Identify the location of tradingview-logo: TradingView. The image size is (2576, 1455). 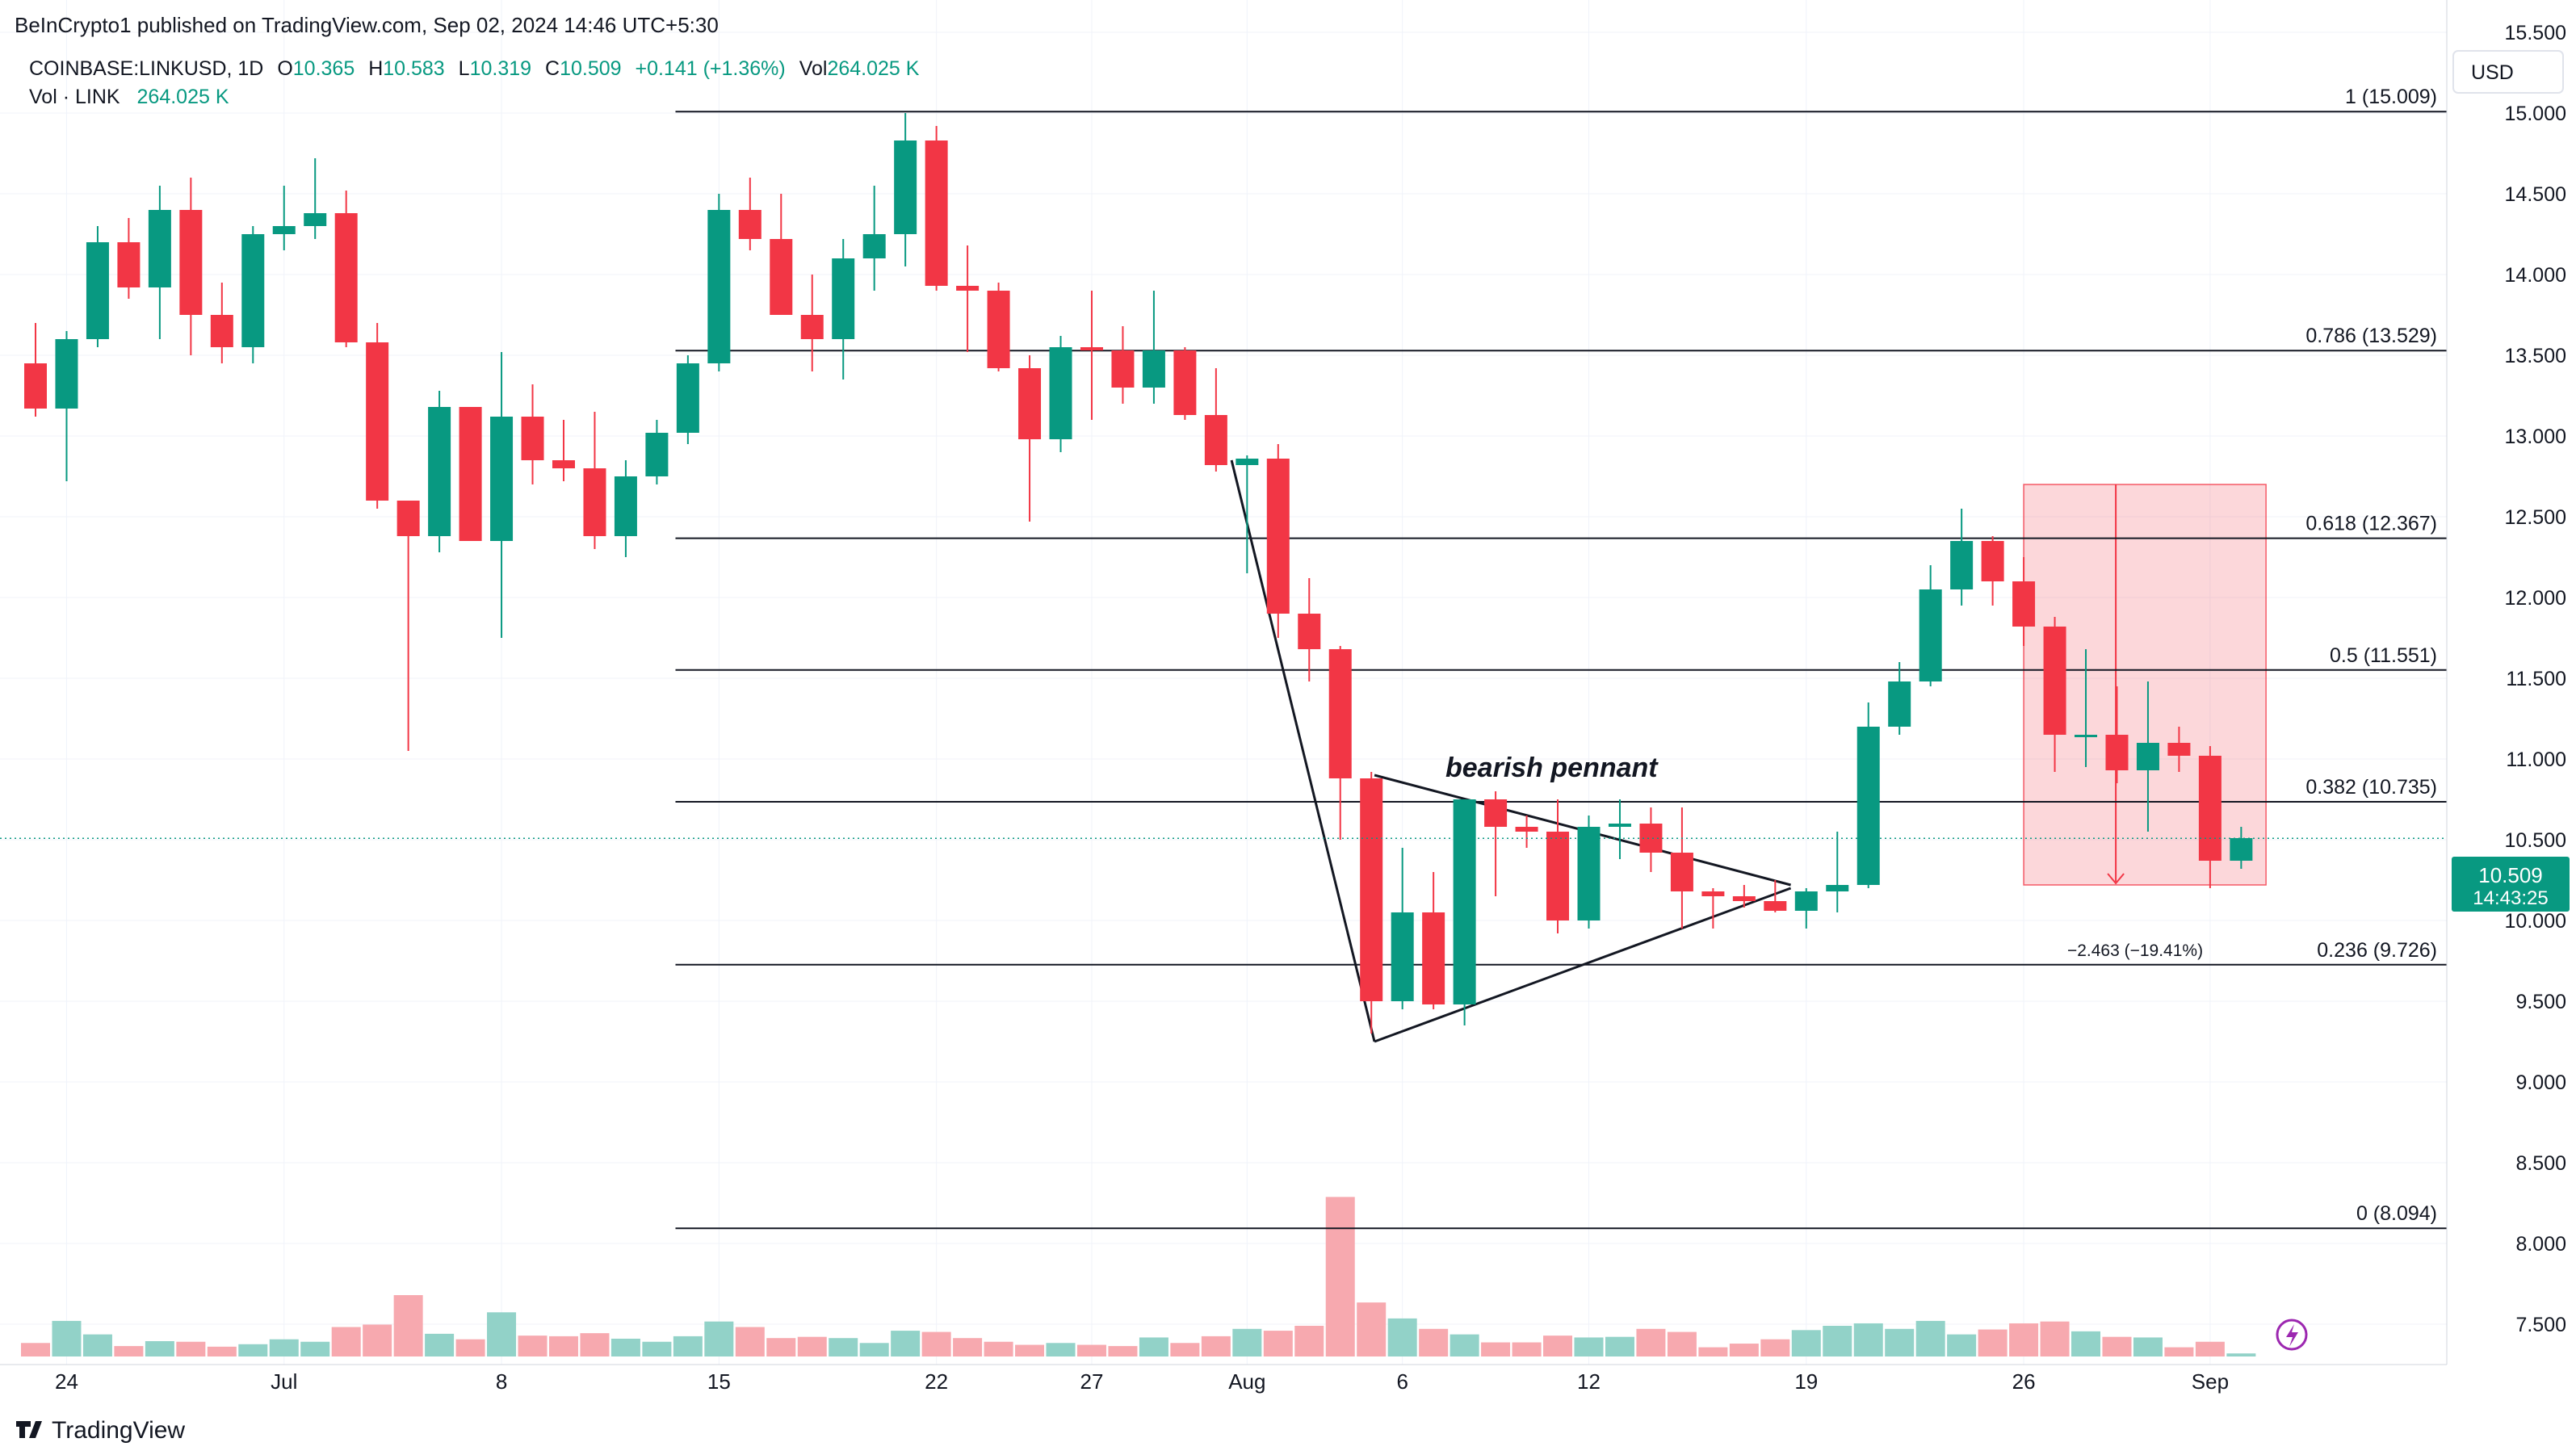
(100, 1430).